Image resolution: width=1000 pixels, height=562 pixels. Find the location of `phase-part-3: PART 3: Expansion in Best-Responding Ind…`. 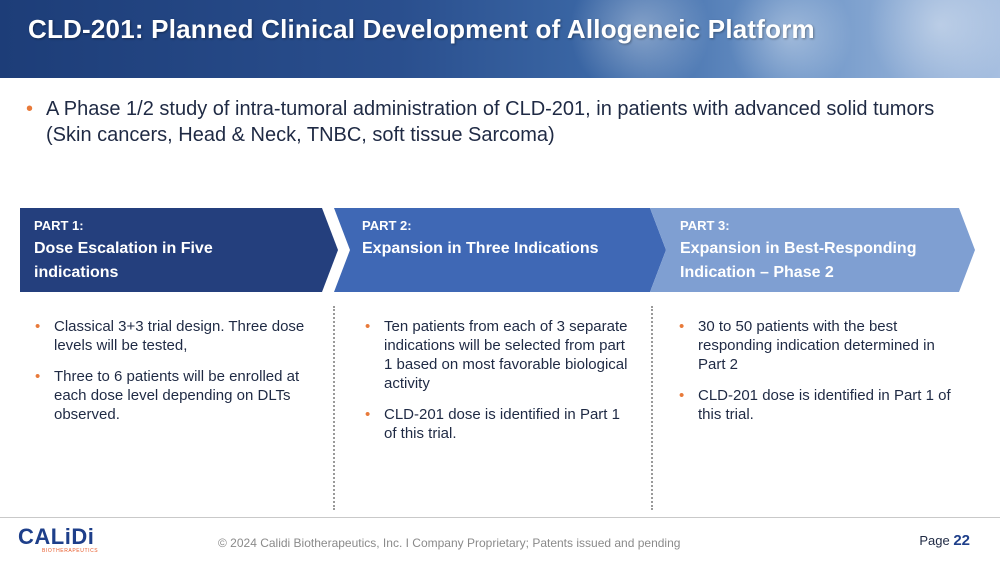

phase-part-3: PART 3: Expansion in Best-Responding Ind… is located at coordinates (812, 250).